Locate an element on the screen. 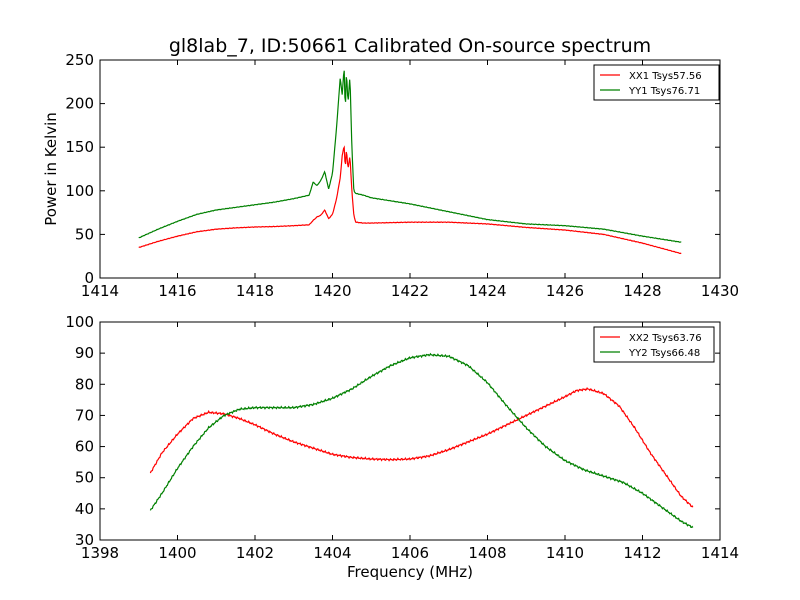  y-tick-label: 90 is located at coordinates (84, 353).